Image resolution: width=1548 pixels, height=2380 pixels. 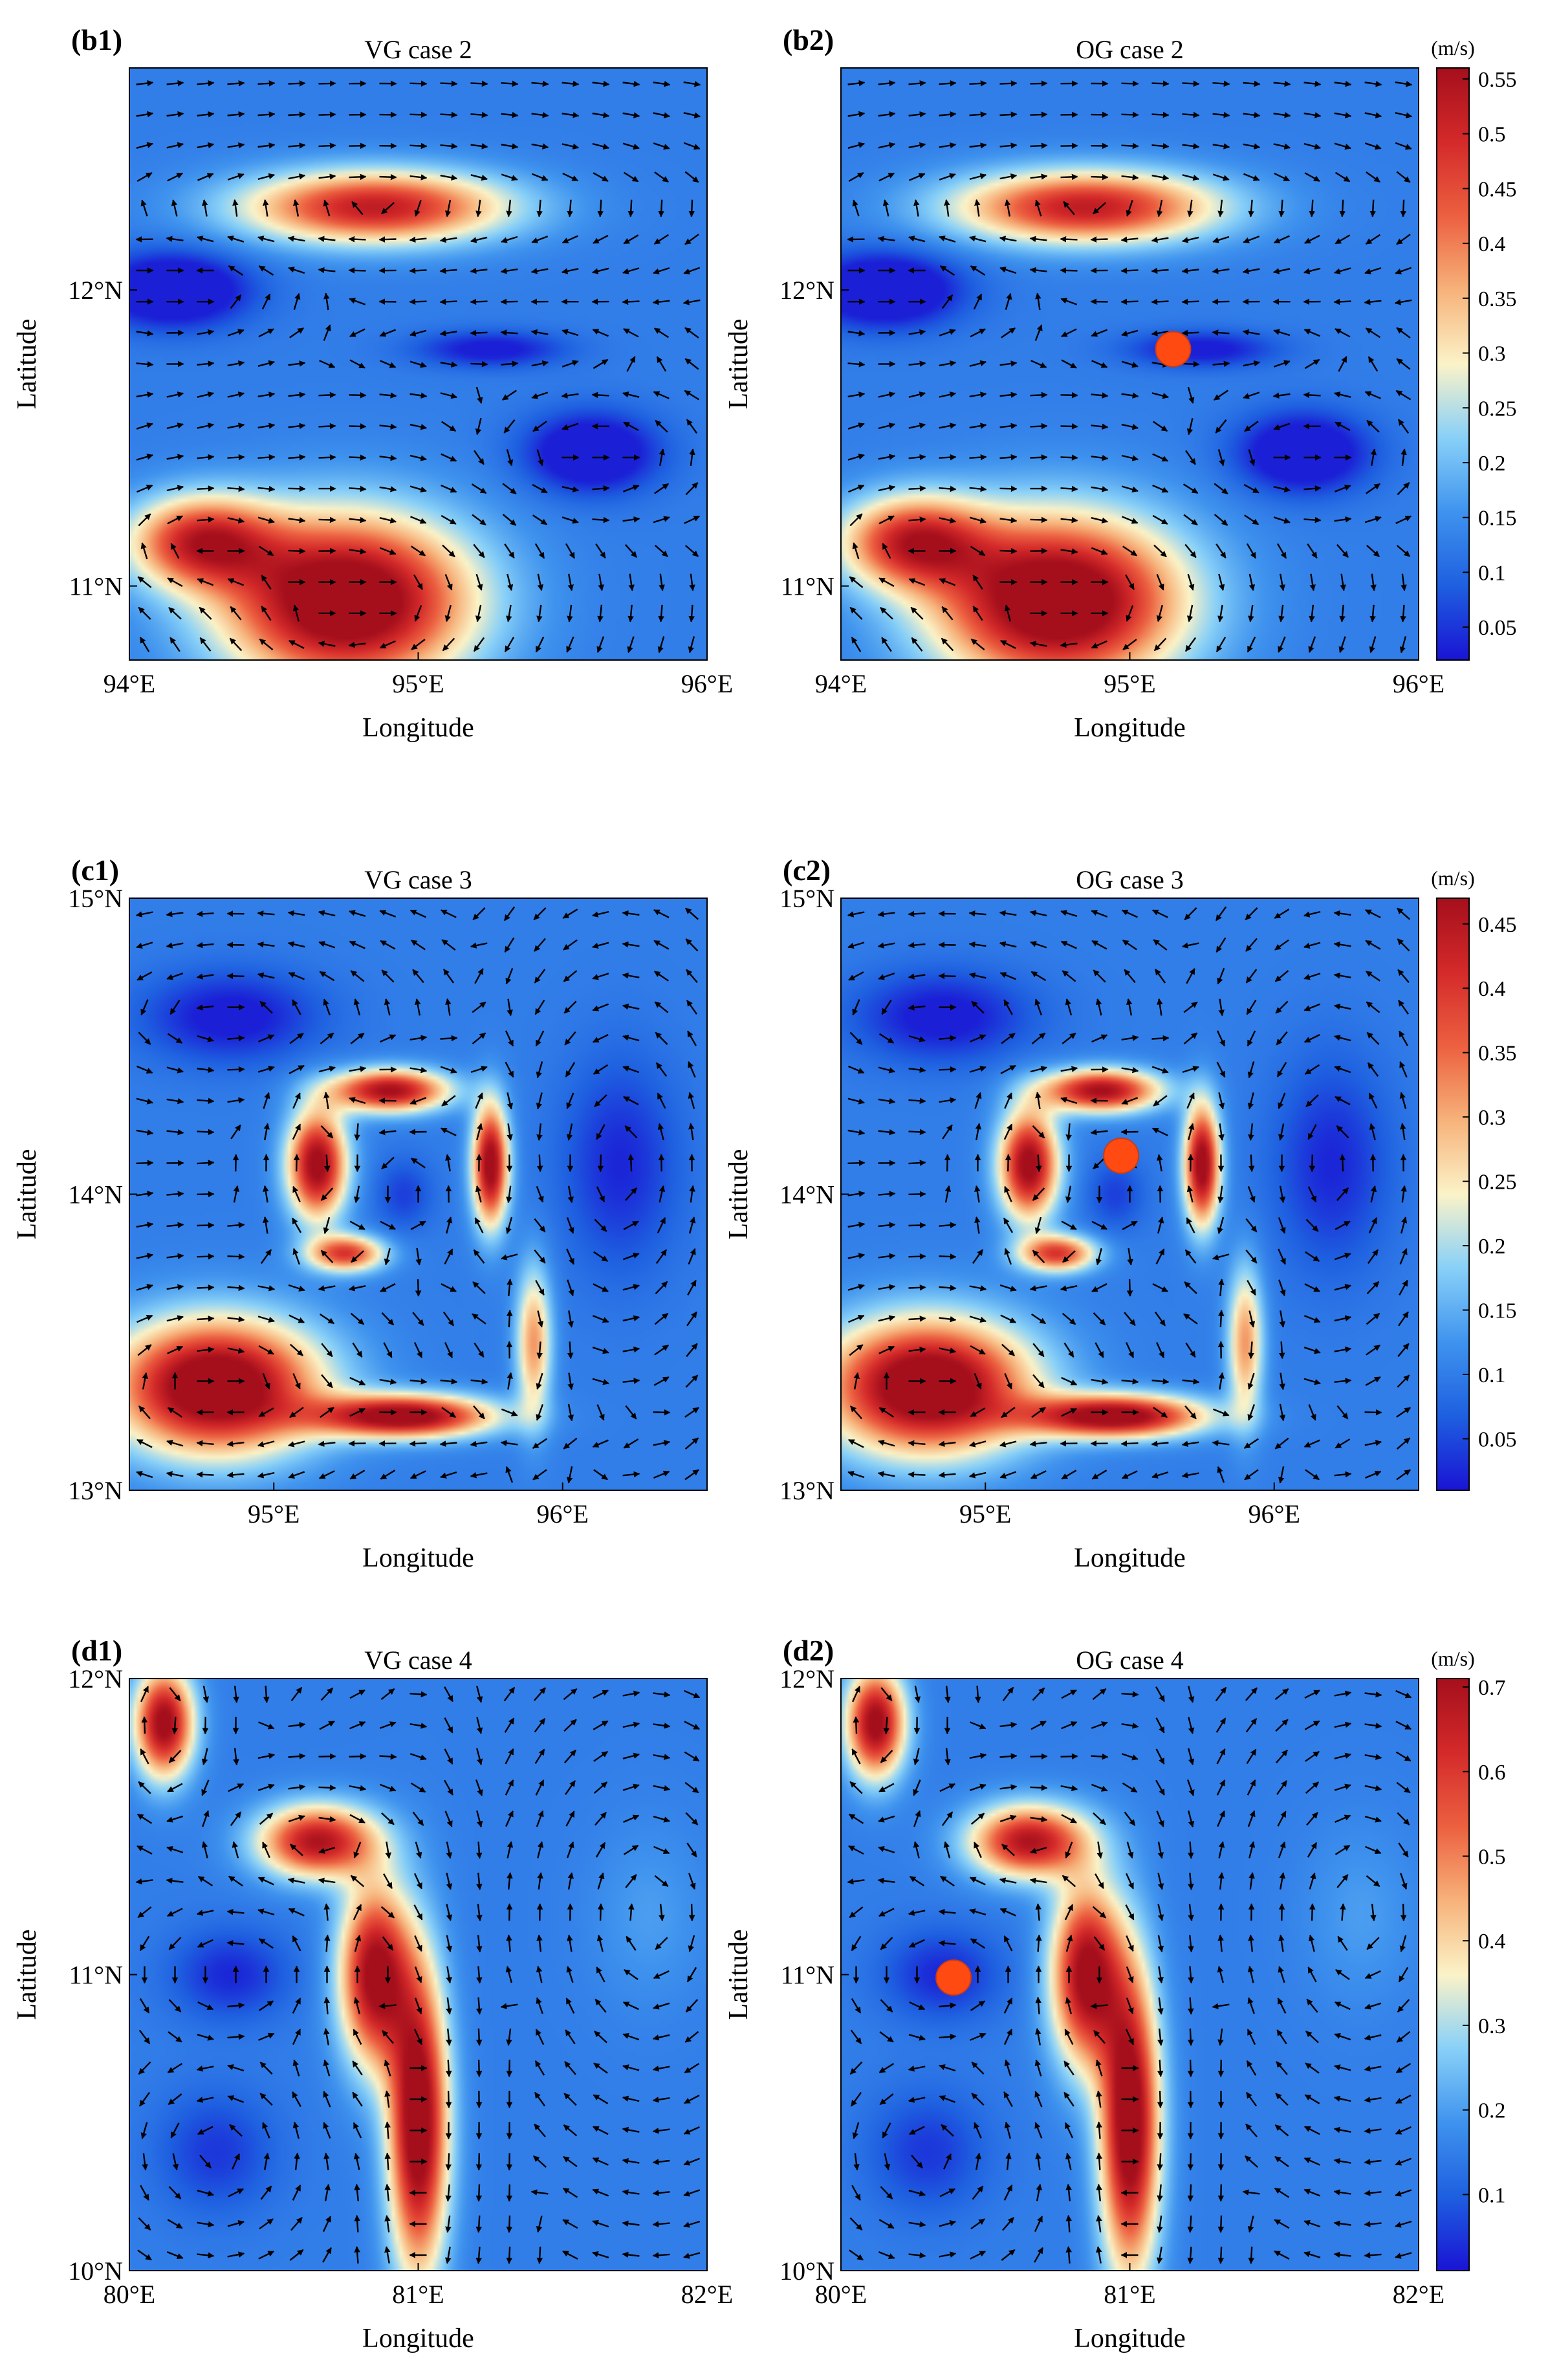 I want to click on colorbar-tick-label: 0.1, so click(x=1492, y=1375).